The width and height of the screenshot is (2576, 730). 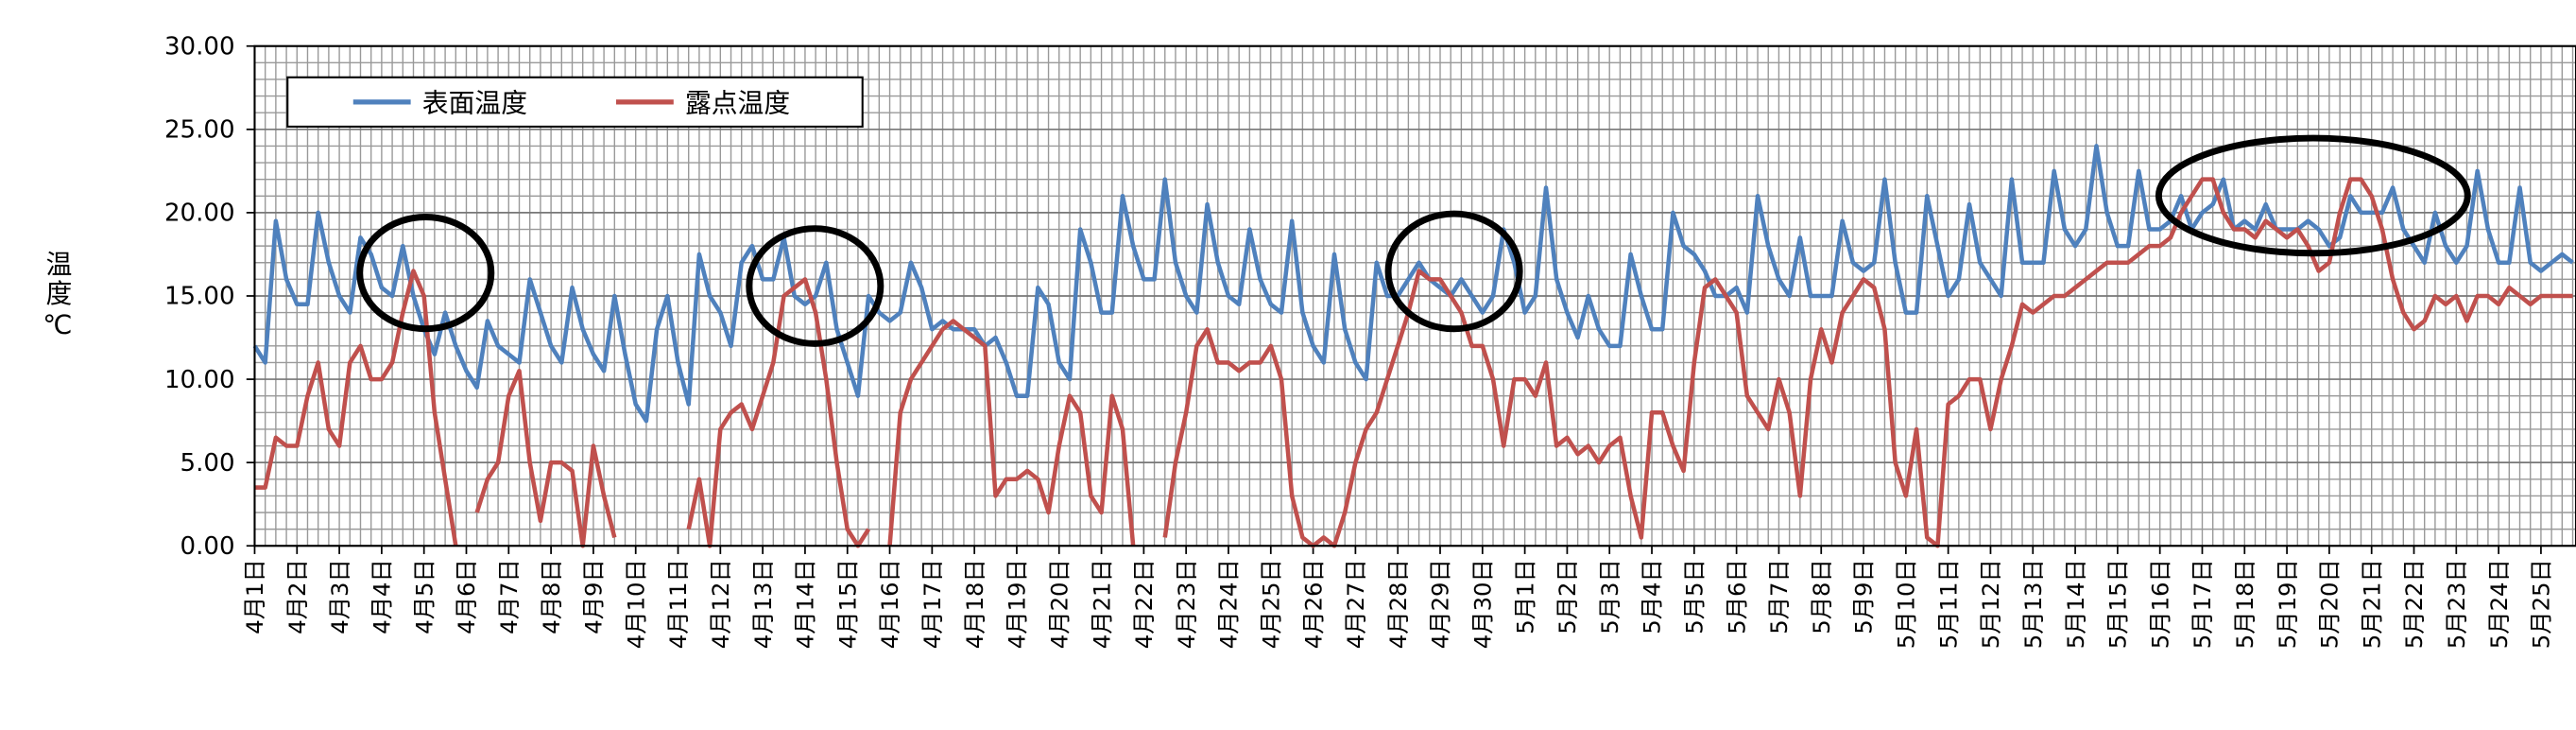 What do you see at coordinates (2244, 604) in the screenshot?
I see `x-tick-label: 5月18日` at bounding box center [2244, 604].